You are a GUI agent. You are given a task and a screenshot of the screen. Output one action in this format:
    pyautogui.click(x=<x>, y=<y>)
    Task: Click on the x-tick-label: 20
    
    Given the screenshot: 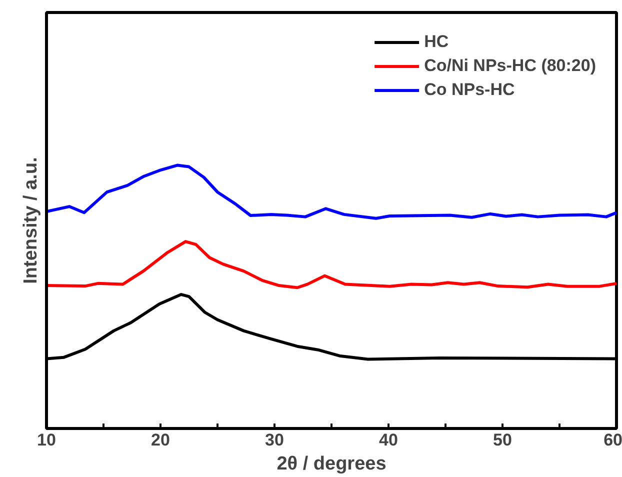 What is the action you would take?
    pyautogui.click(x=160, y=440)
    